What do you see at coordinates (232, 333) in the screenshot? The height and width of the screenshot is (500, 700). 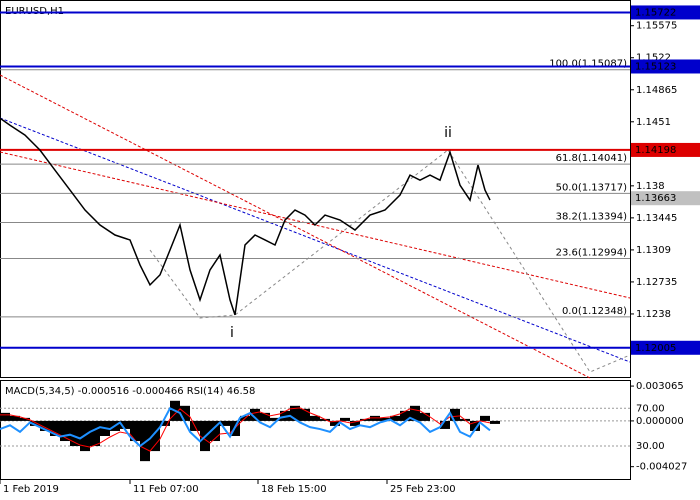 I see `wave-label: i` at bounding box center [232, 333].